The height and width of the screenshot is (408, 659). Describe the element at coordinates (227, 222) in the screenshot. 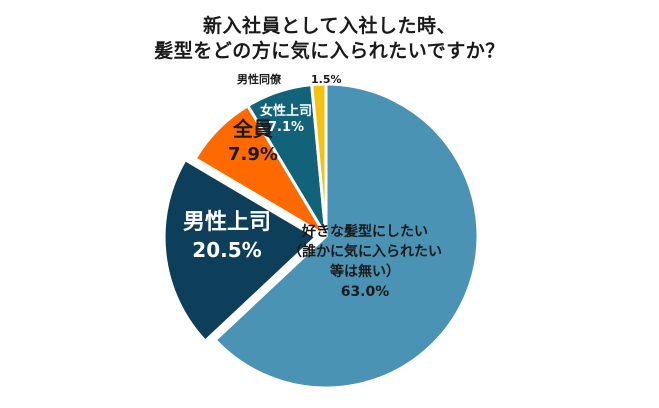

I see `slice-male-boss-name-line-1: 男性上司` at that location.